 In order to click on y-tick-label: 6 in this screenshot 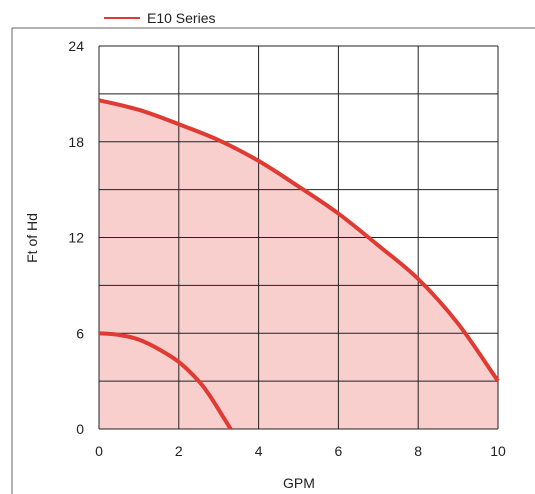, I will do `click(80, 333)`.